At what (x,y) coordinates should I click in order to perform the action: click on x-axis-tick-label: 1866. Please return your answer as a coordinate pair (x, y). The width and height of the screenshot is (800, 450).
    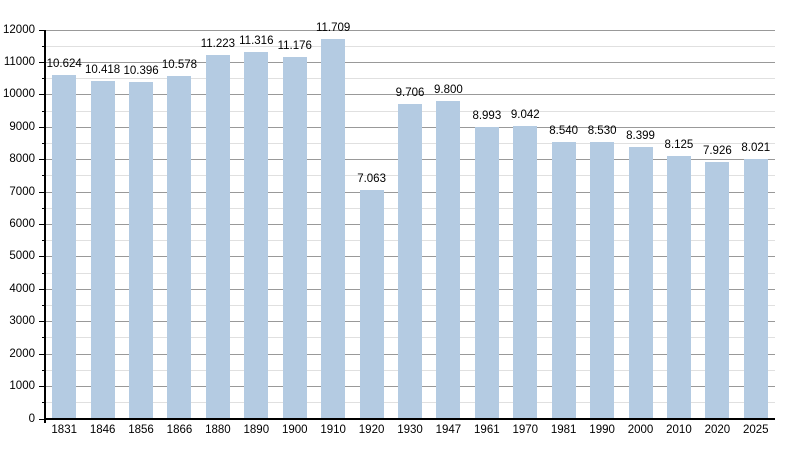
    Looking at the image, I should click on (179, 430).